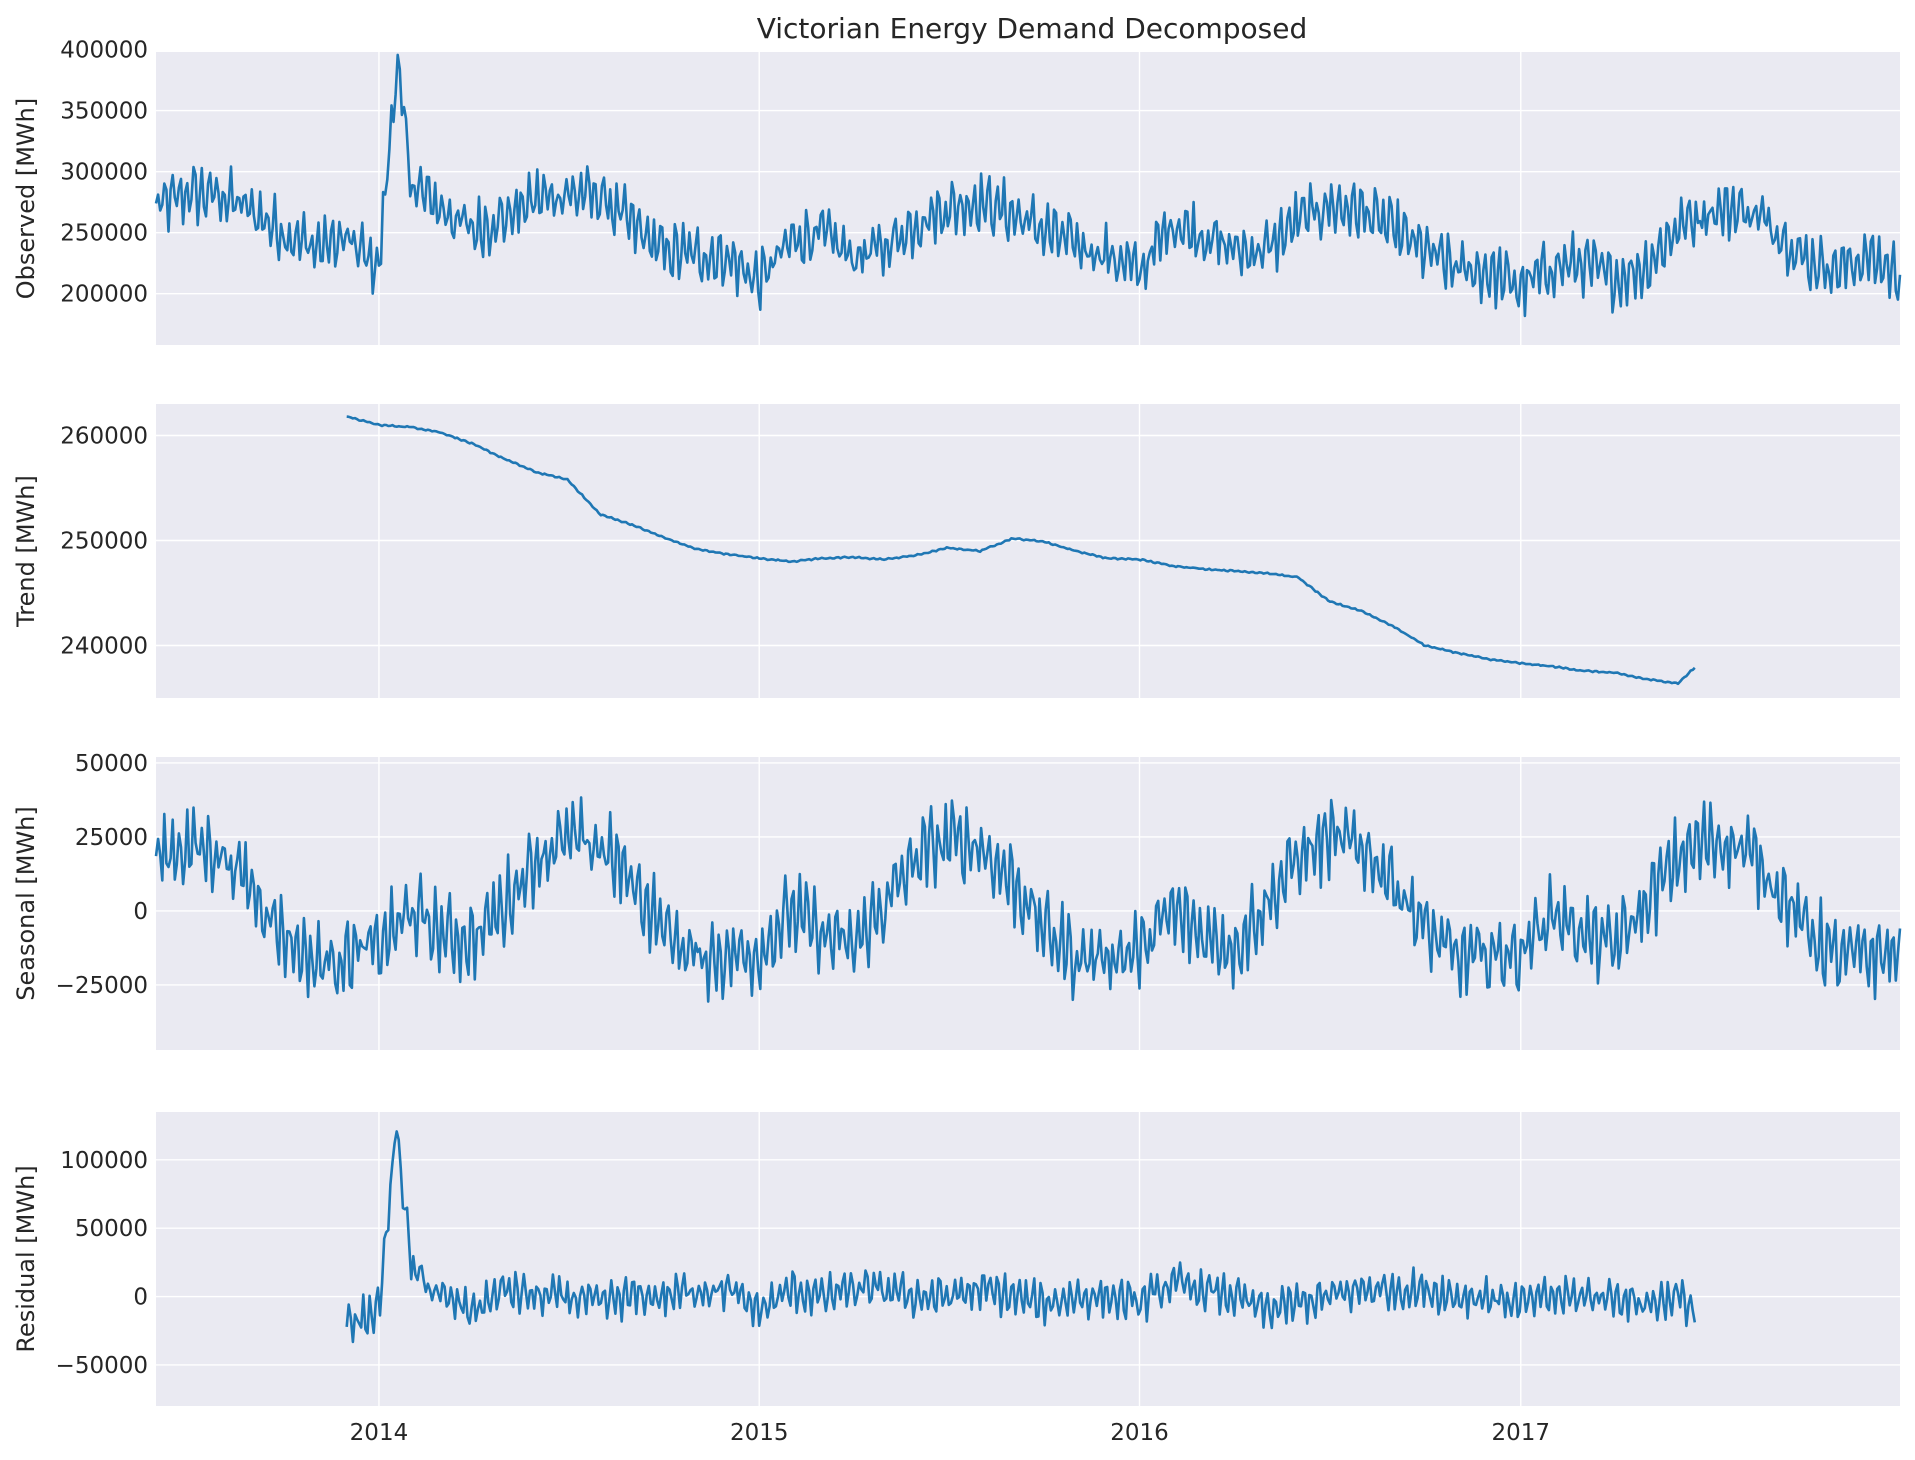 The height and width of the screenshot is (1460, 1915). What do you see at coordinates (26, 1258) in the screenshot?
I see `y-axis-title: Residual [MWh]` at bounding box center [26, 1258].